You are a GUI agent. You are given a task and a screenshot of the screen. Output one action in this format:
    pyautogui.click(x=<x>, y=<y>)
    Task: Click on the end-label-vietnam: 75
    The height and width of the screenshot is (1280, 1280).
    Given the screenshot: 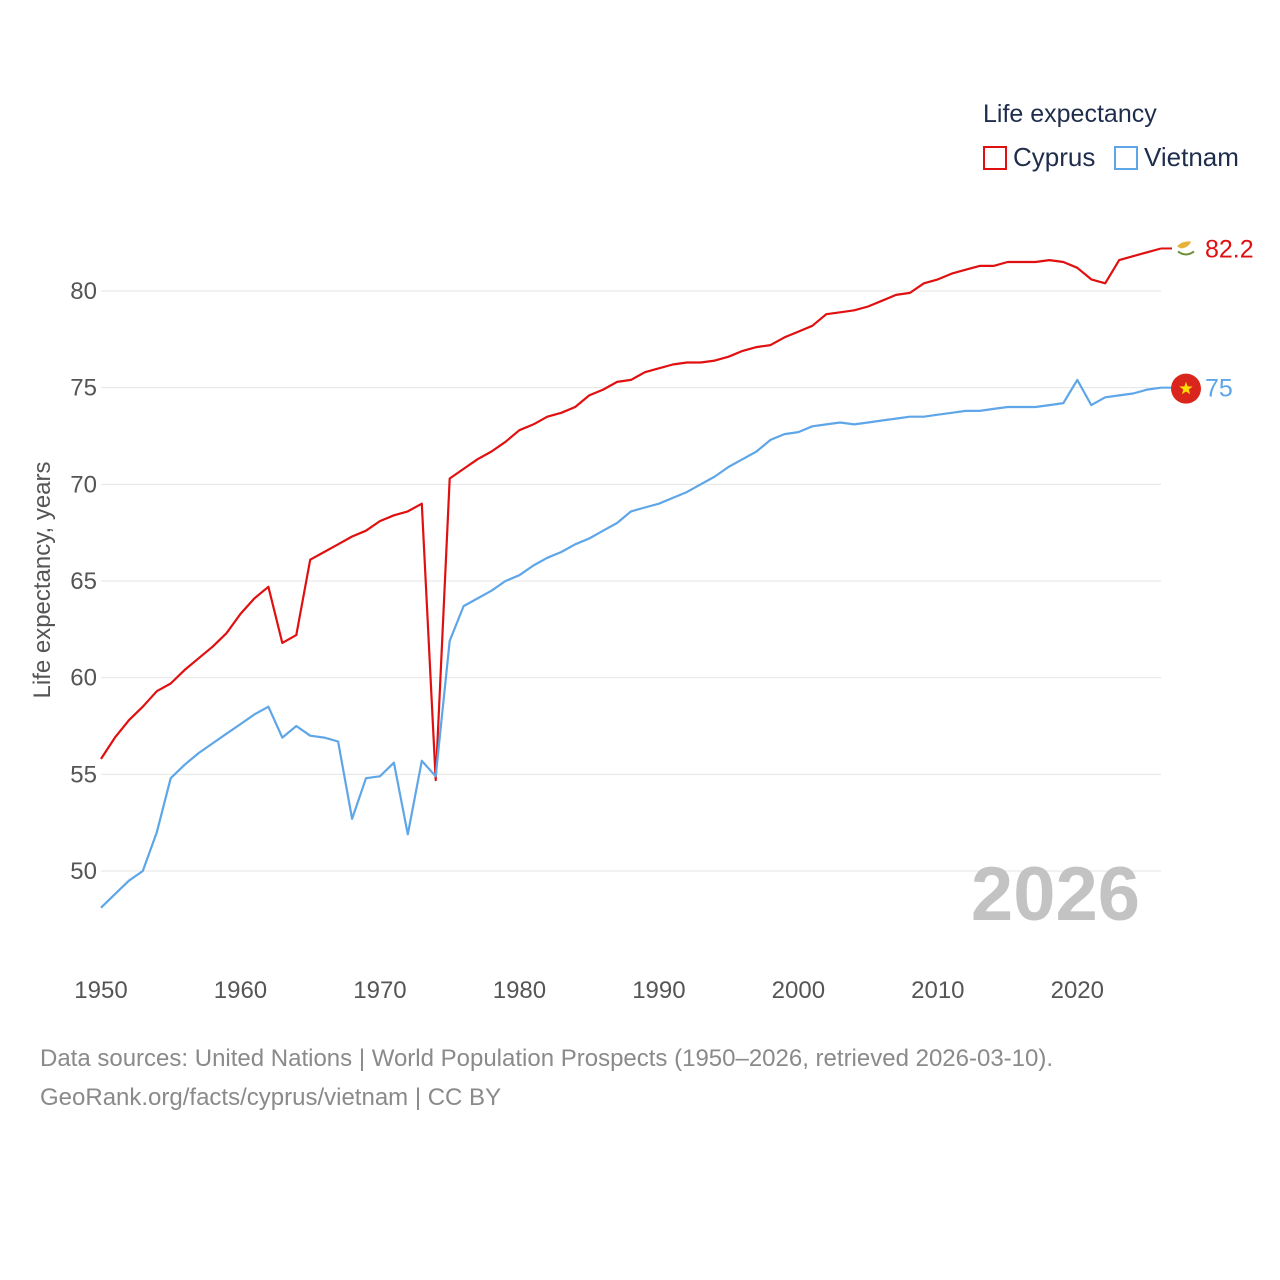 What is the action you would take?
    pyautogui.click(x=1219, y=389)
    